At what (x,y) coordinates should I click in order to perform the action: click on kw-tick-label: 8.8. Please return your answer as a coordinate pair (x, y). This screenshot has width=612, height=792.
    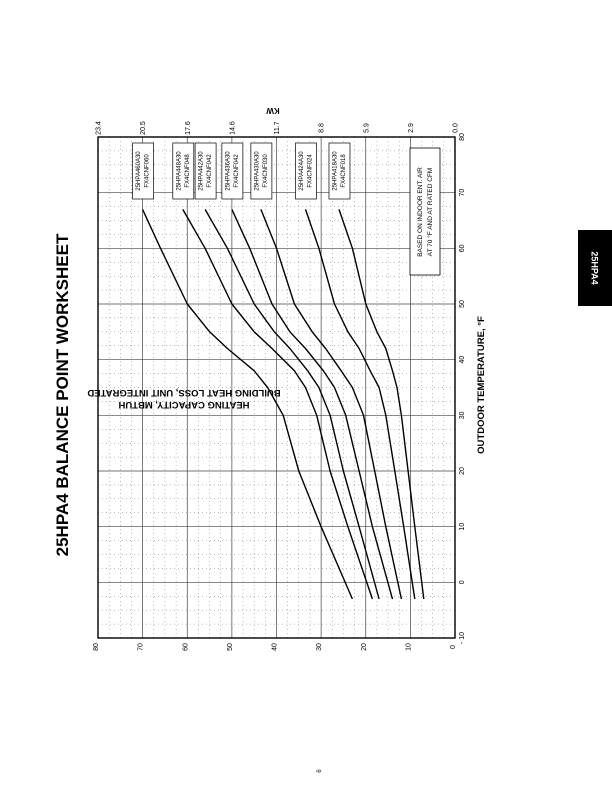
    Looking at the image, I should click on (322, 128).